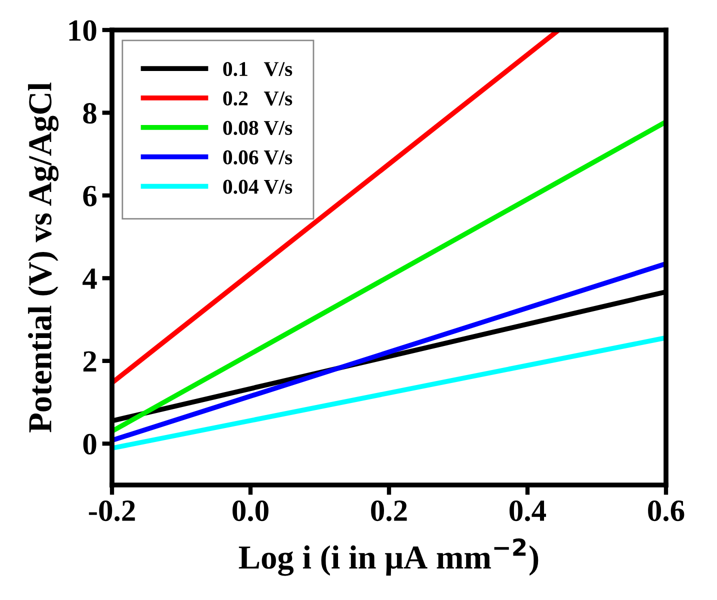  Describe the element at coordinates (666, 511) in the screenshot. I see `x-tick-label: 0.6` at that location.